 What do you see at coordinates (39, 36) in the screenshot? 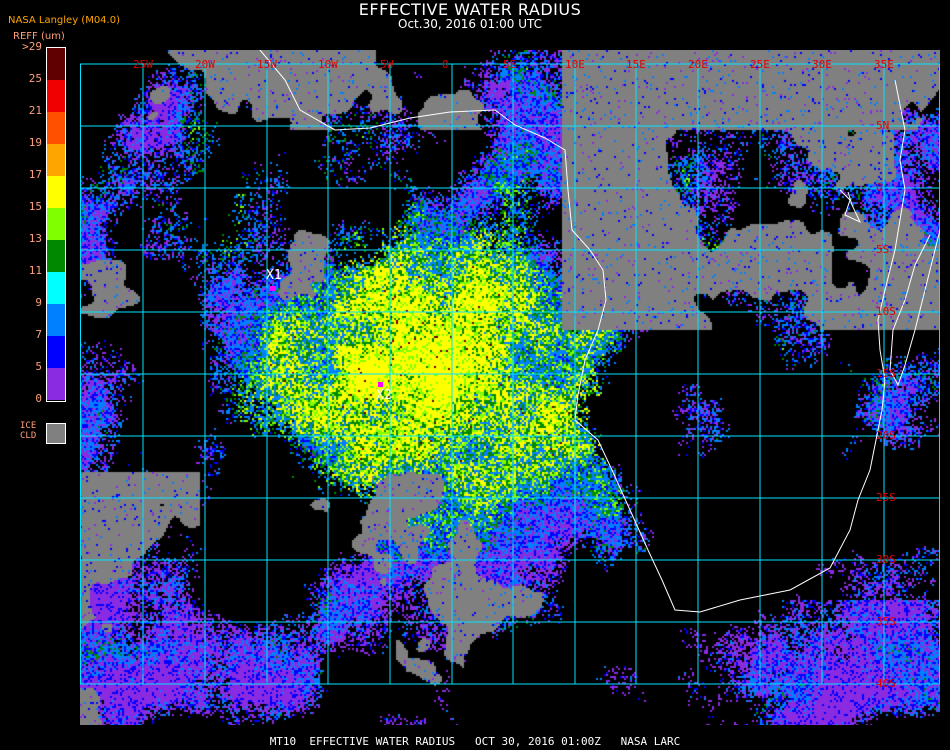
I see `legend-unit: REFF (um)` at bounding box center [39, 36].